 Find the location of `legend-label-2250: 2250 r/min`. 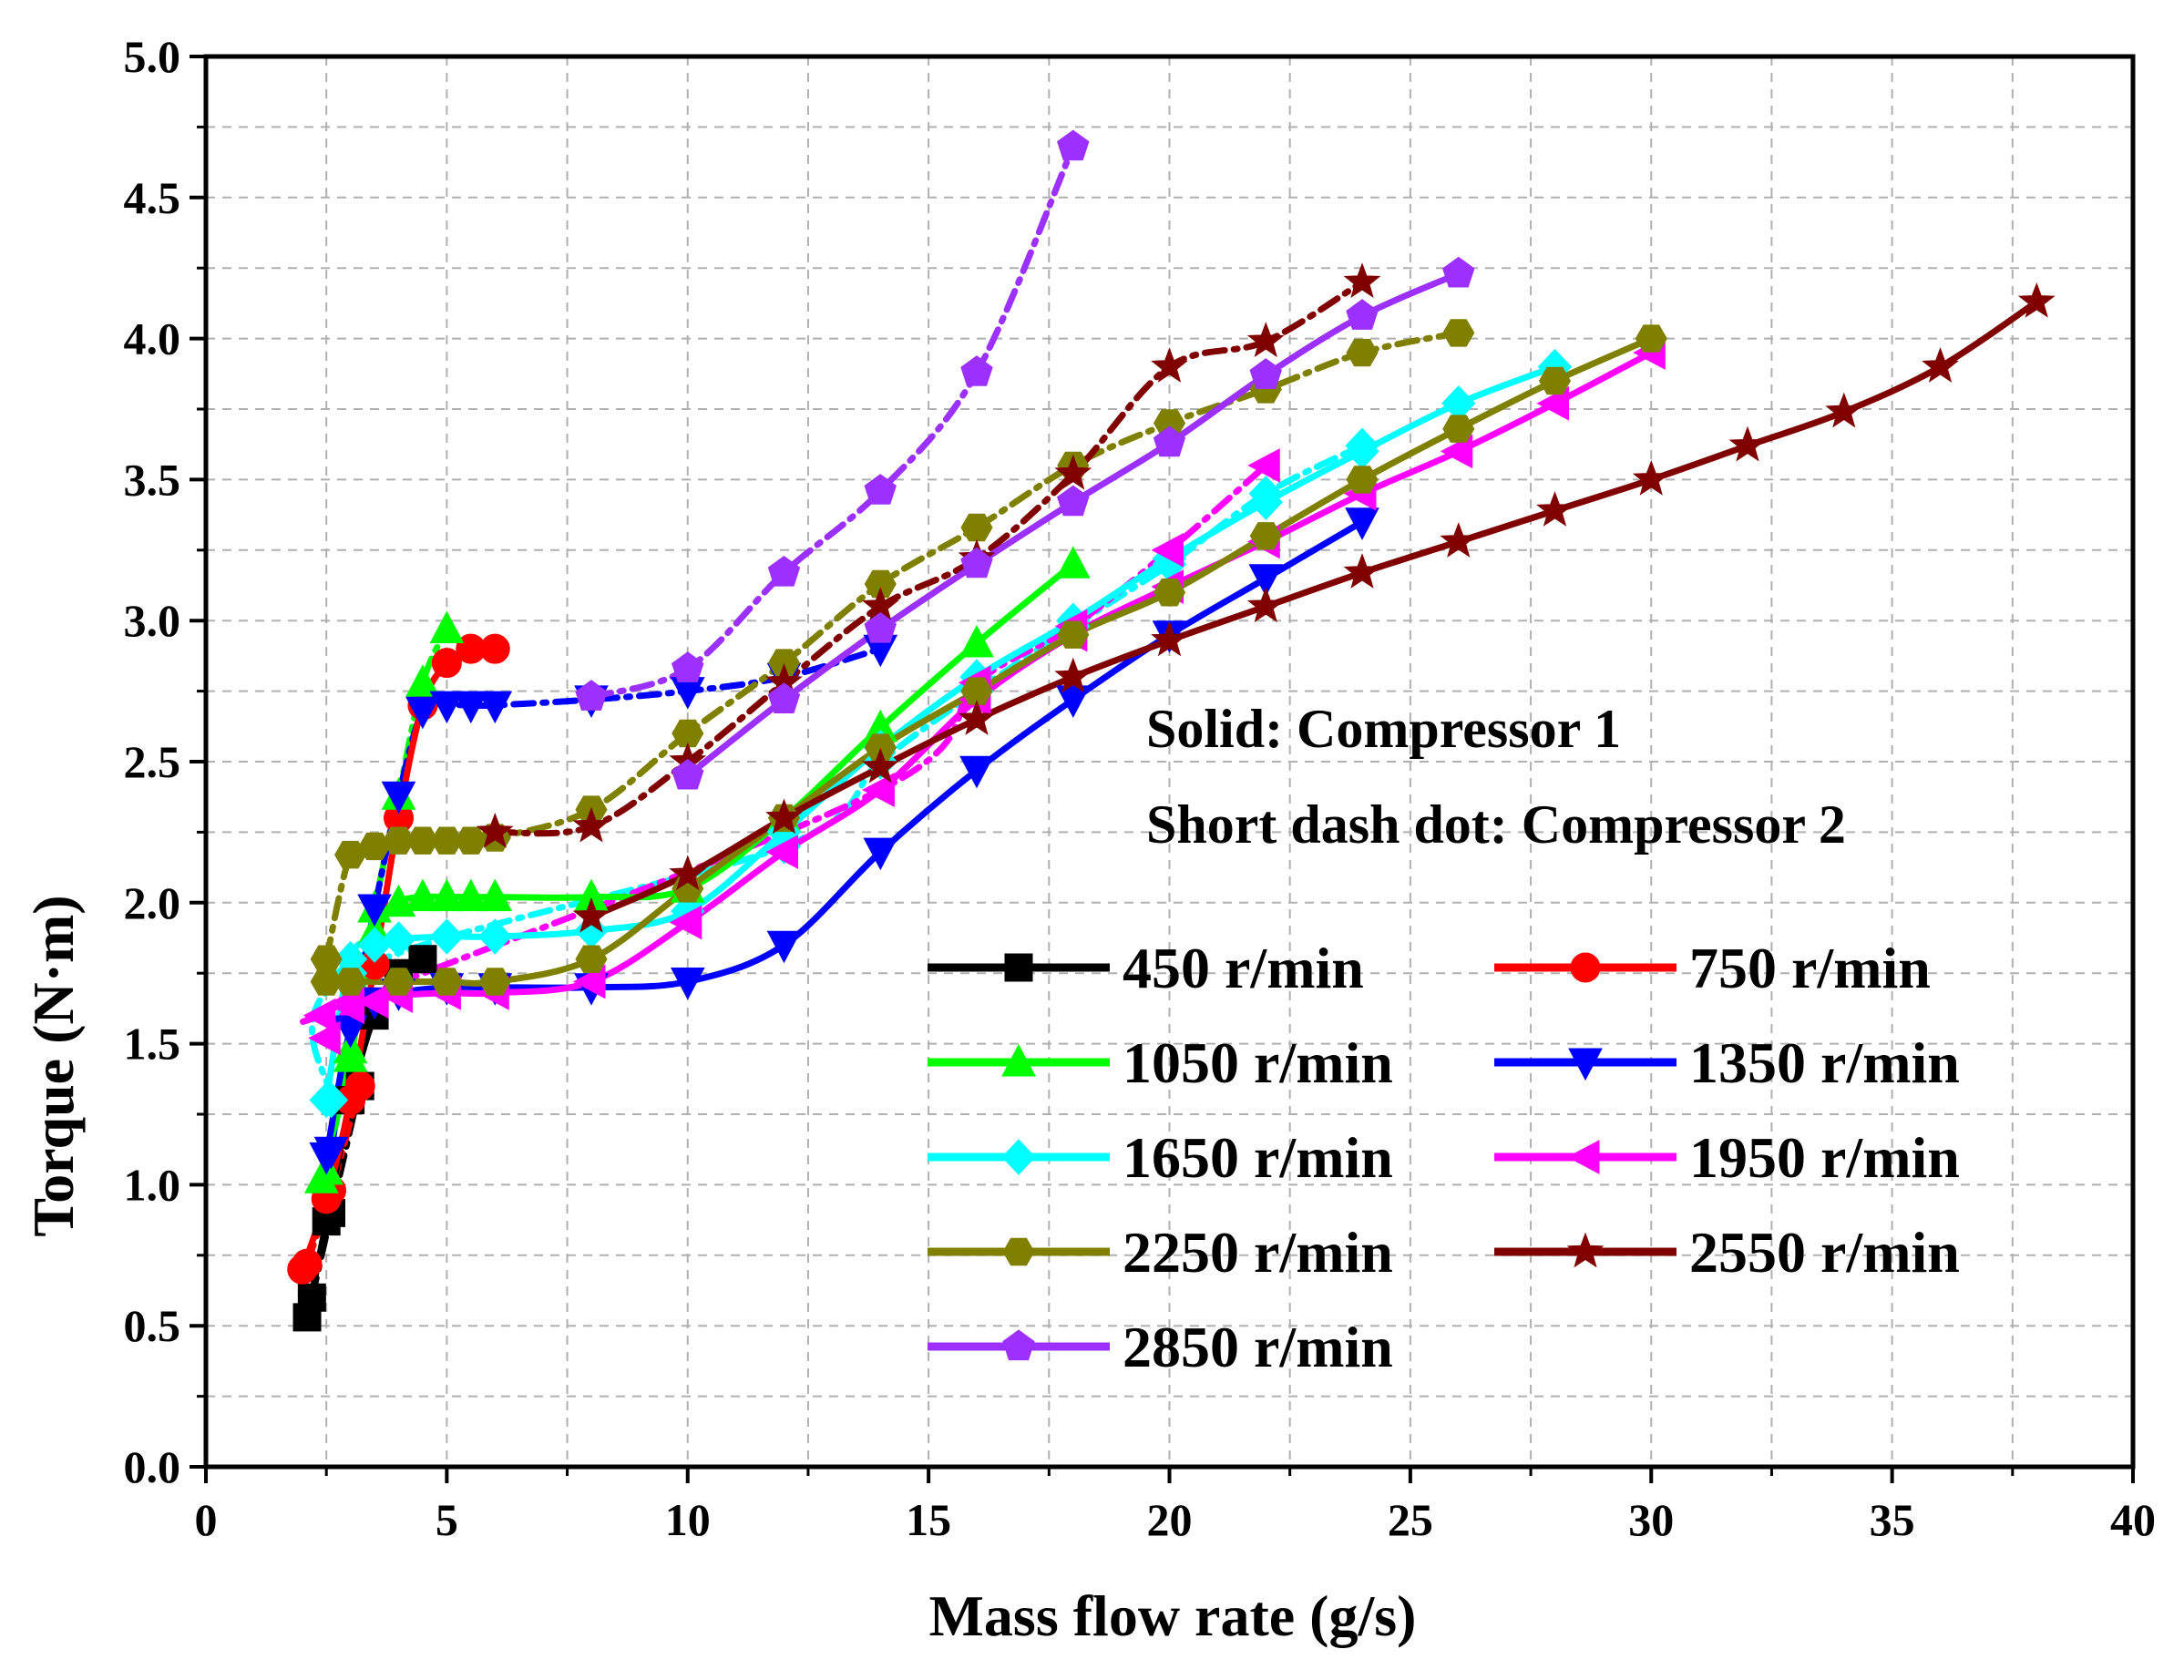

legend-label-2250: 2250 r/min is located at coordinates (1258, 1253).